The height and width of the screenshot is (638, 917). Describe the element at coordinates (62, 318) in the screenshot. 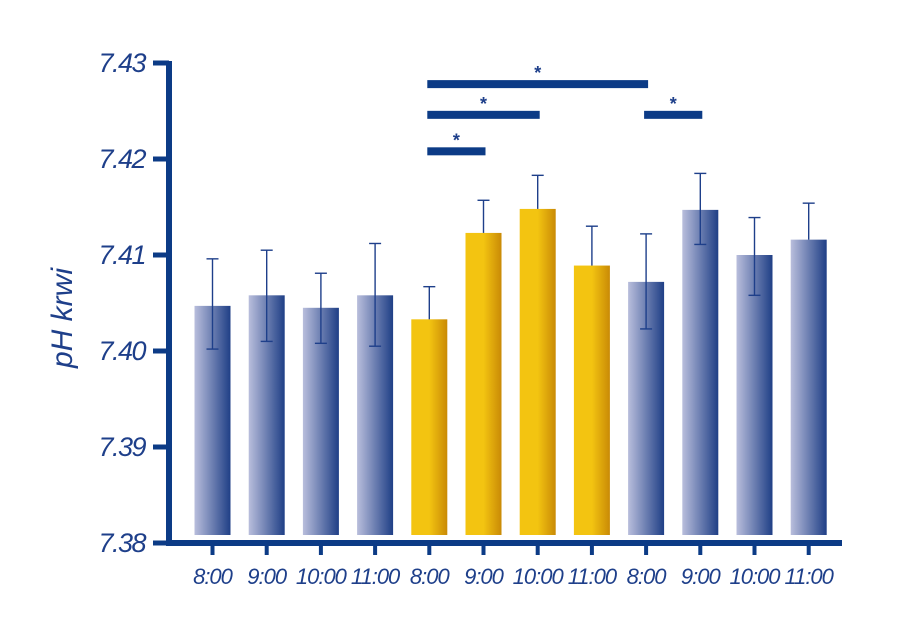

I see `y-axis-label: pH krwi` at that location.